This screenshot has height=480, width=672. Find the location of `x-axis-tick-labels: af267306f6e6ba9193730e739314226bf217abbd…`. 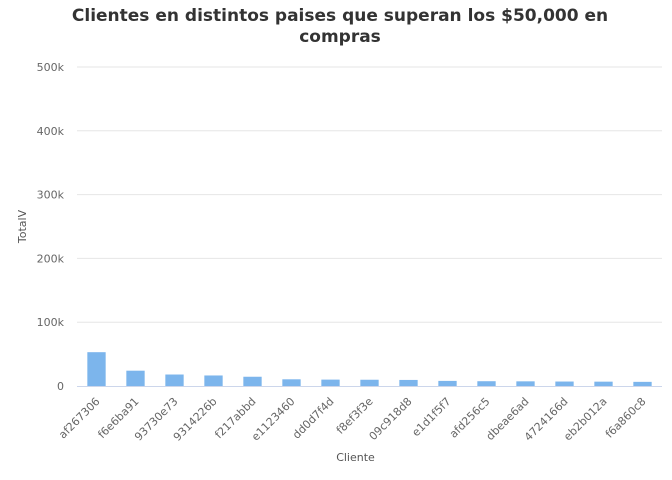

x-axis-tick-labels: af267306f6e6ba9193730e739314226bf217abbd… is located at coordinates (352, 419).